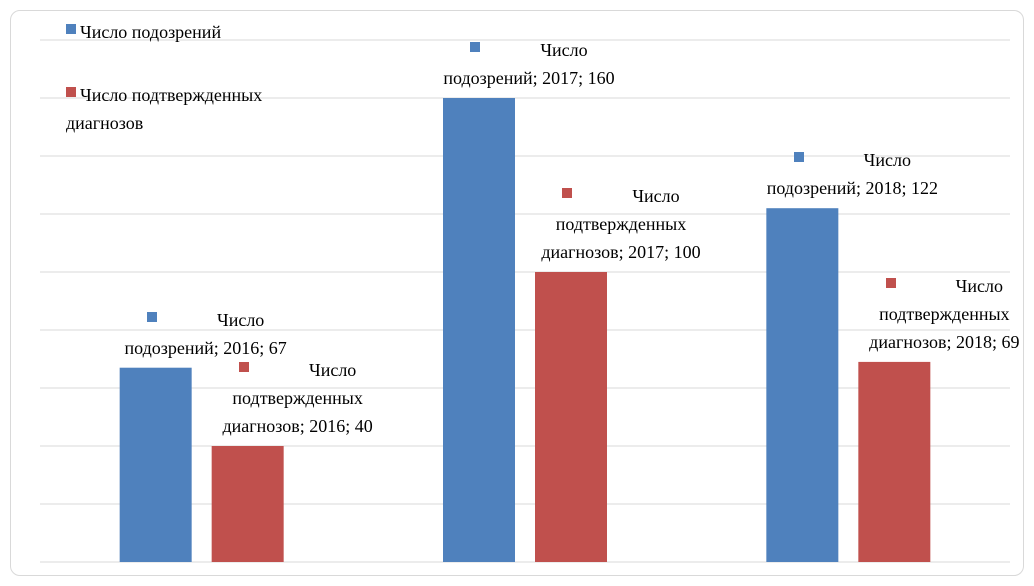  I want to click on data-label-text: Число подозрений; 2017; 160, so click(529, 64).